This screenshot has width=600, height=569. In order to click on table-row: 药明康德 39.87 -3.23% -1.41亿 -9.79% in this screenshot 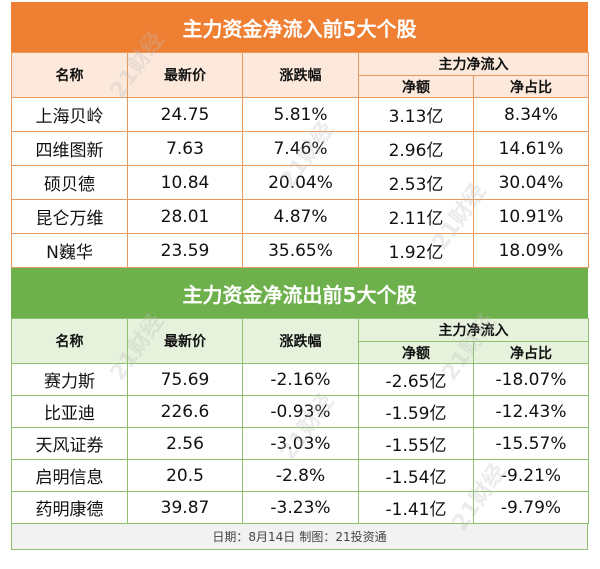, I will do `click(300, 507)`.